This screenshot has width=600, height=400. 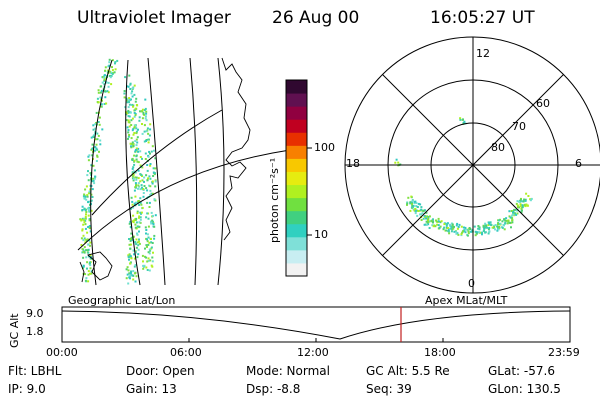 What do you see at coordinates (498, 147) in the screenshot?
I see `lat-label-80: 80` at bounding box center [498, 147].